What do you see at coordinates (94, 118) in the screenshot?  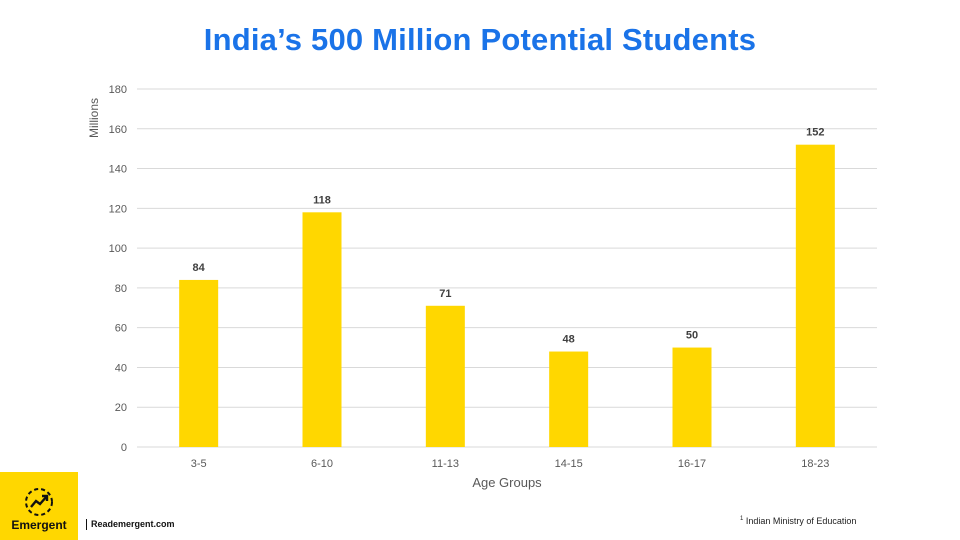 I see `y-axis-label: Millions` at bounding box center [94, 118].